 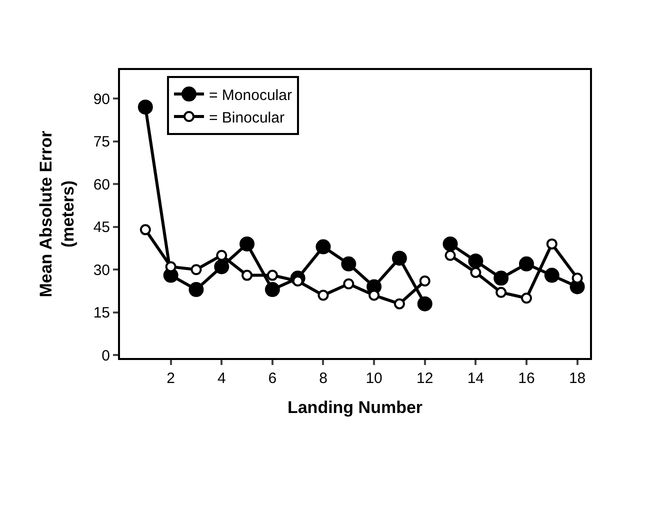 What do you see at coordinates (101, 99) in the screenshot?
I see `y-tick-label: 90` at bounding box center [101, 99].